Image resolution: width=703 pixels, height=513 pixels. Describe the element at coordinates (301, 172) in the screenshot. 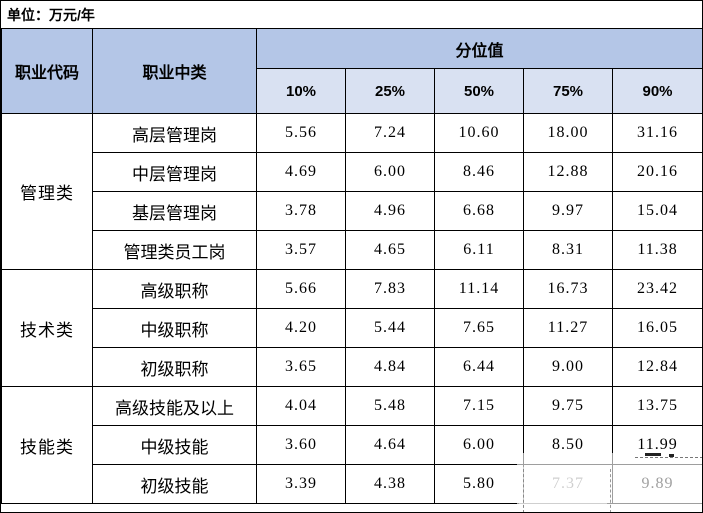

I see `value-cell: 4.69` at that location.